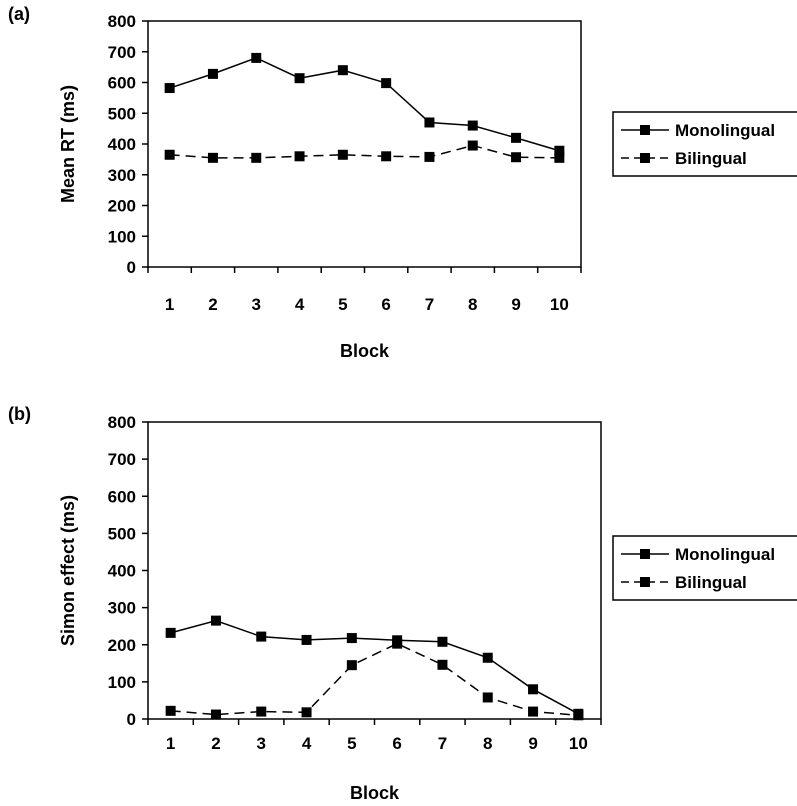 This screenshot has width=797, height=806. Describe the element at coordinates (215, 743) in the screenshot. I see `x-tick-label: 2` at that location.